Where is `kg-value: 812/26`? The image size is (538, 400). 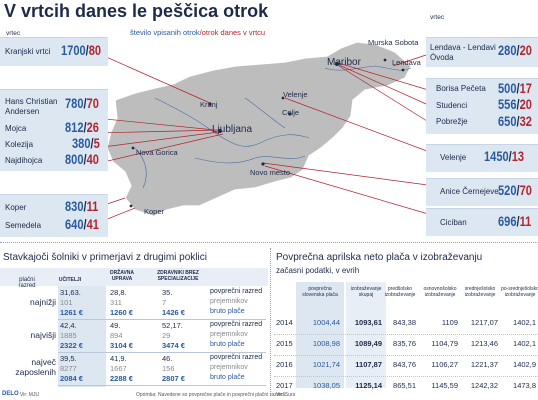
kg-value: 812/26 is located at coordinates (82, 127).